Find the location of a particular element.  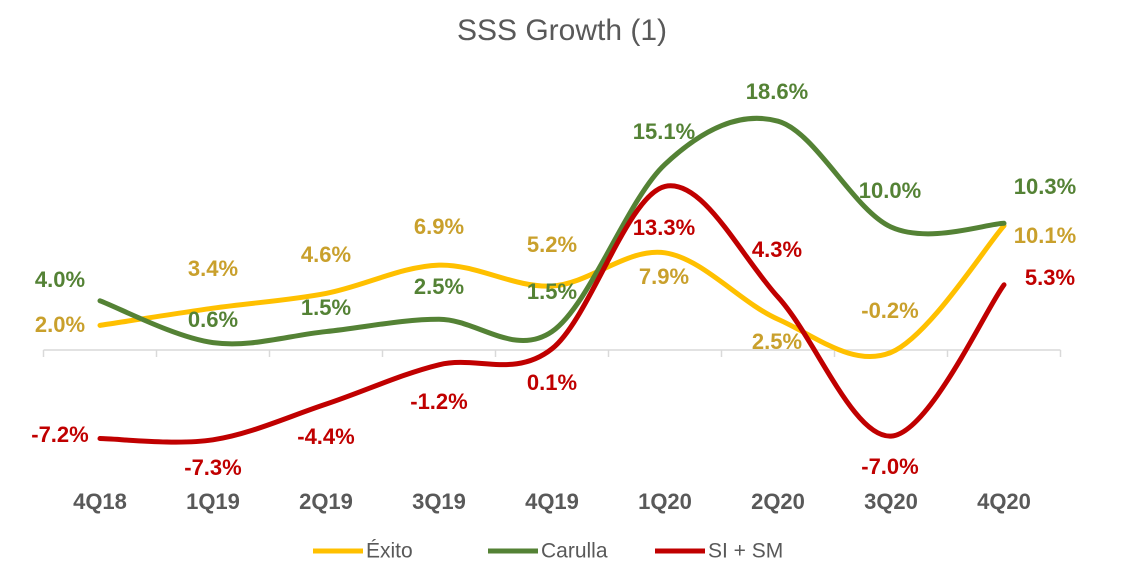

data-label: 10.1% is located at coordinates (1045, 235).